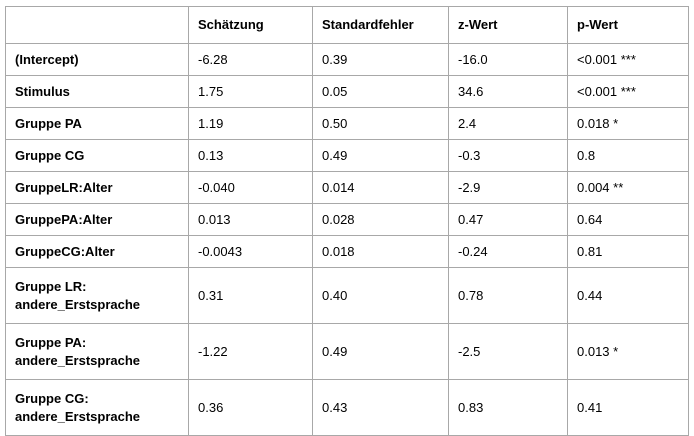 The height and width of the screenshot is (436, 694). I want to click on p-value-cell: 0.64, so click(628, 219).